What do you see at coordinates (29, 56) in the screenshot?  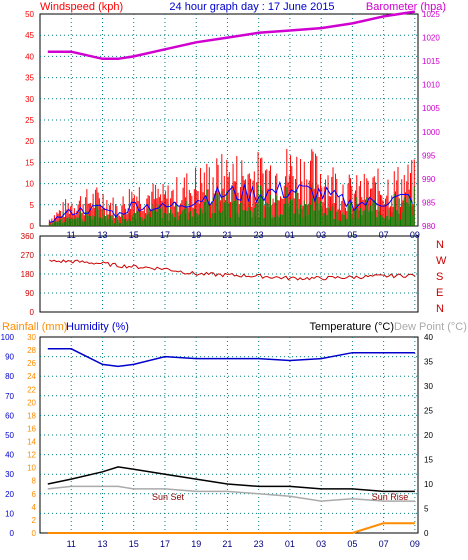 I see `wind-tick-label: 40` at bounding box center [29, 56].